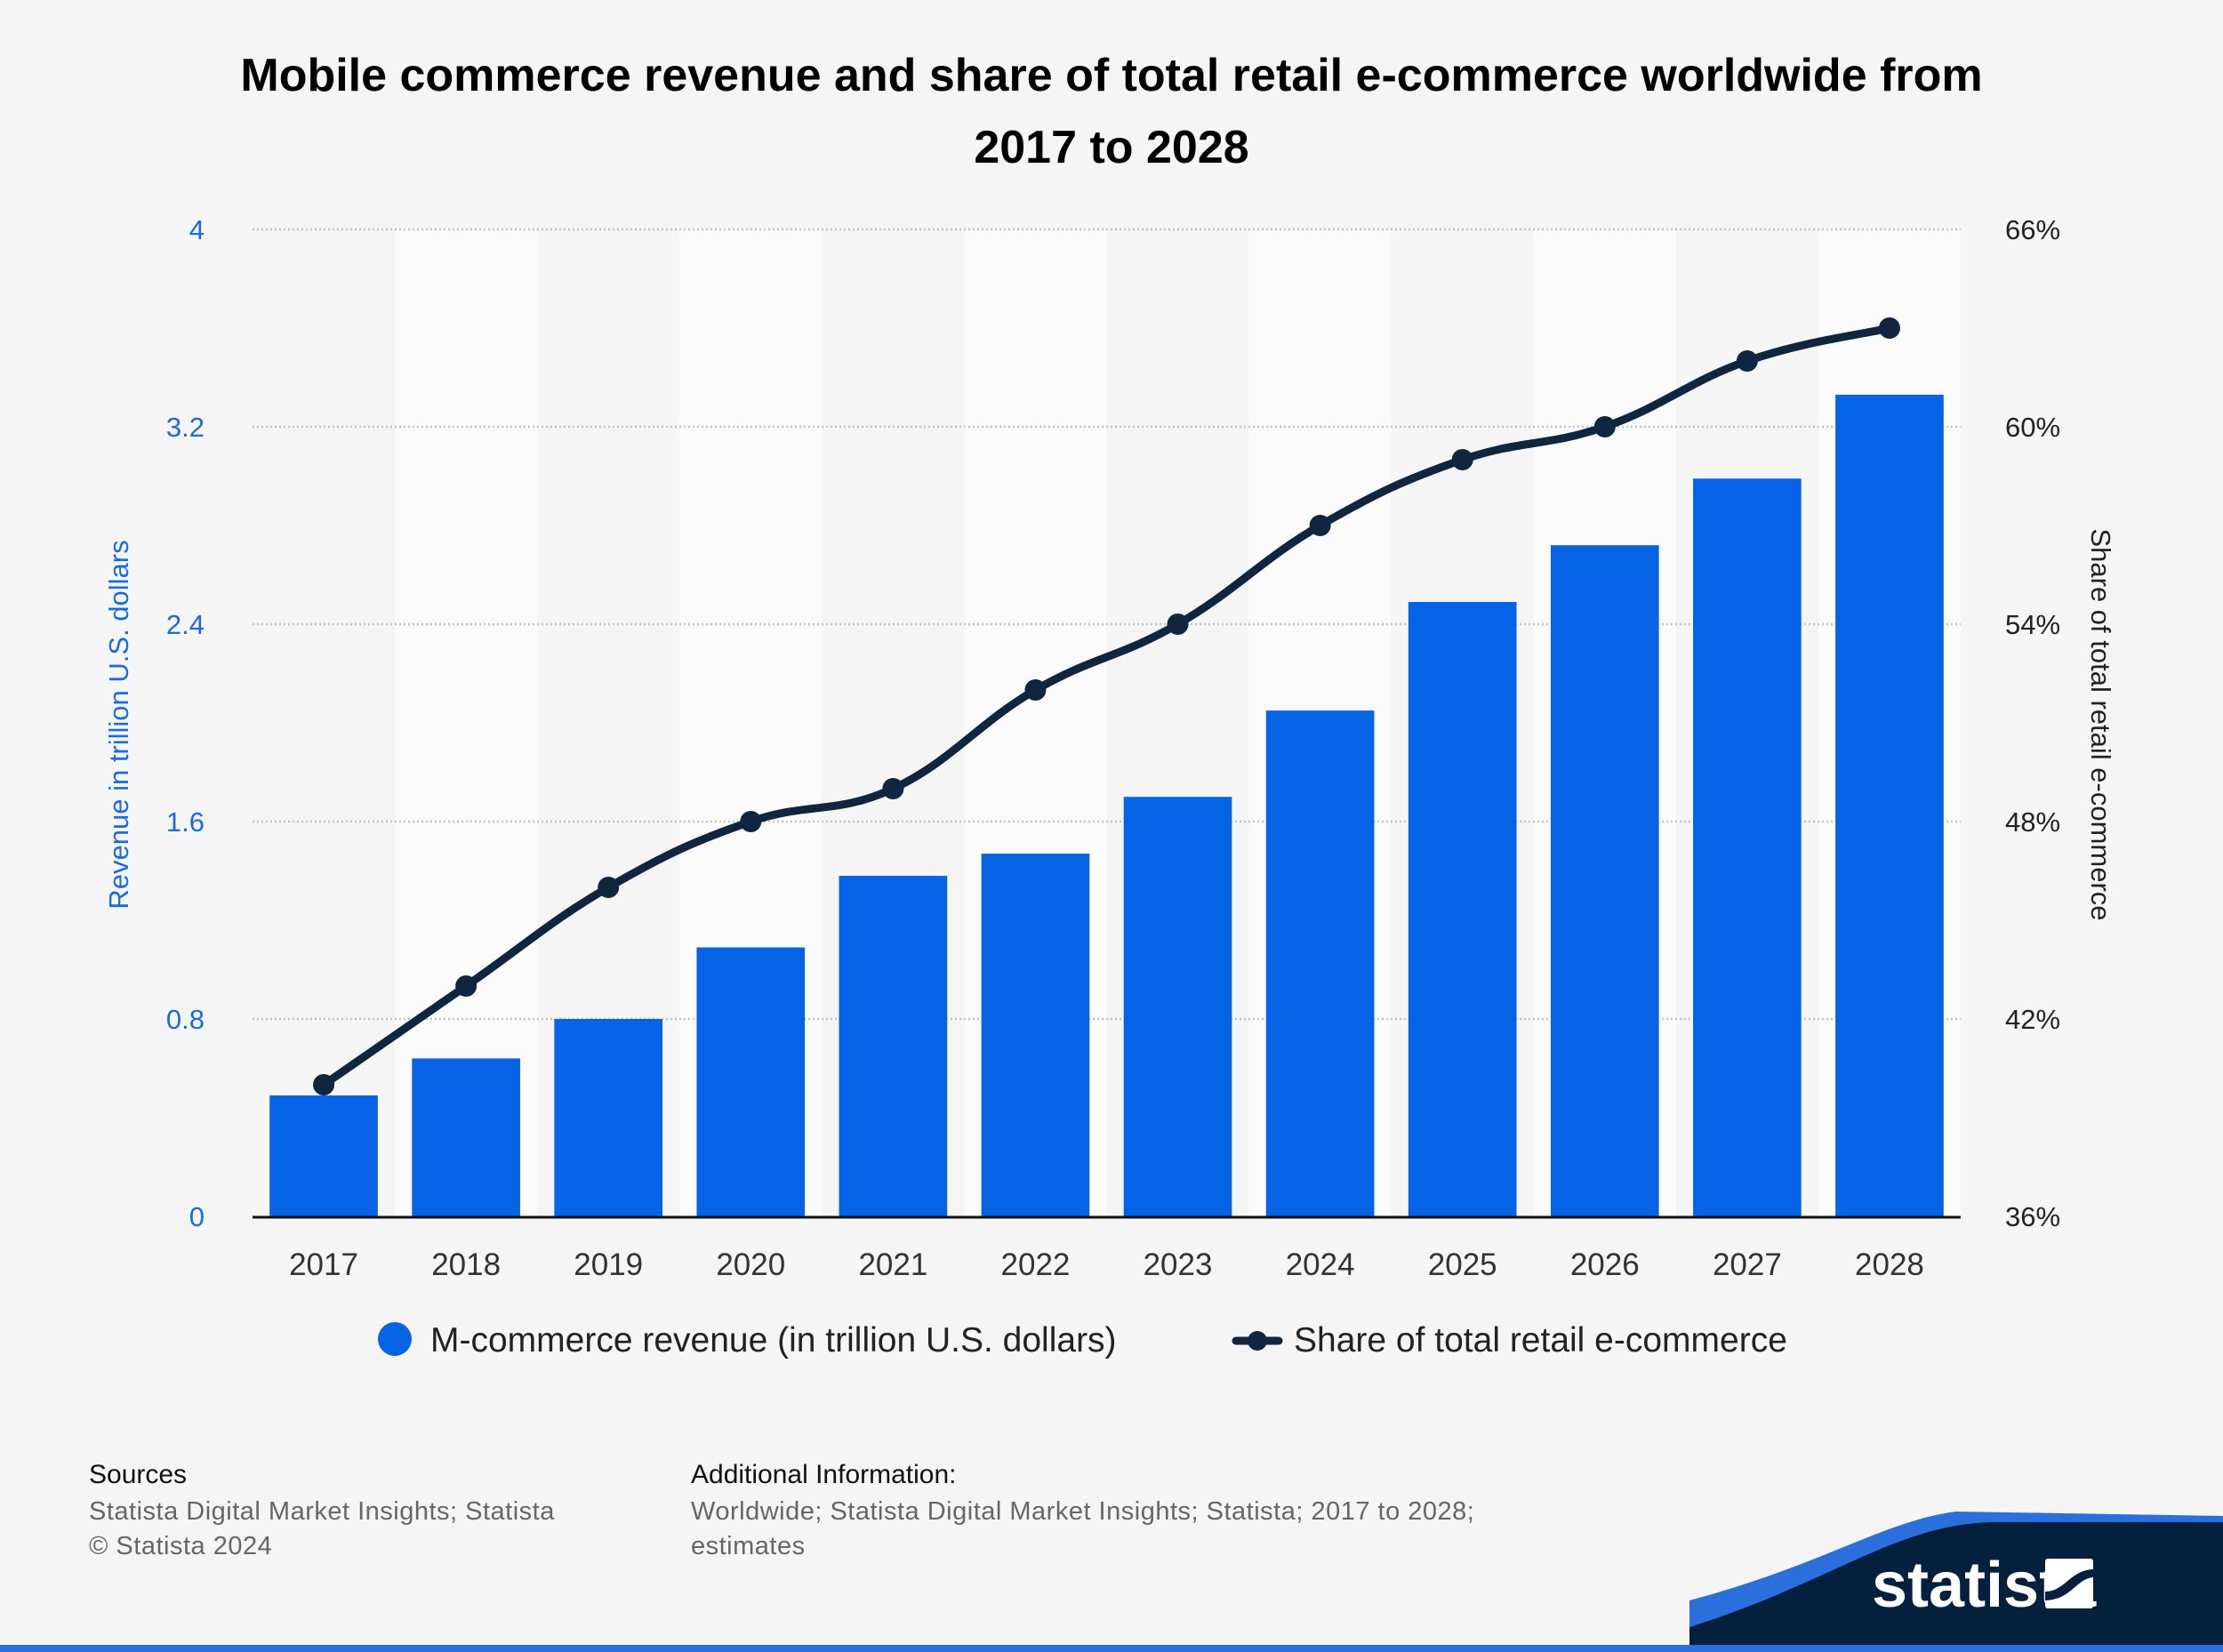  I want to click on x-tick-label: 2028, so click(1889, 1265).